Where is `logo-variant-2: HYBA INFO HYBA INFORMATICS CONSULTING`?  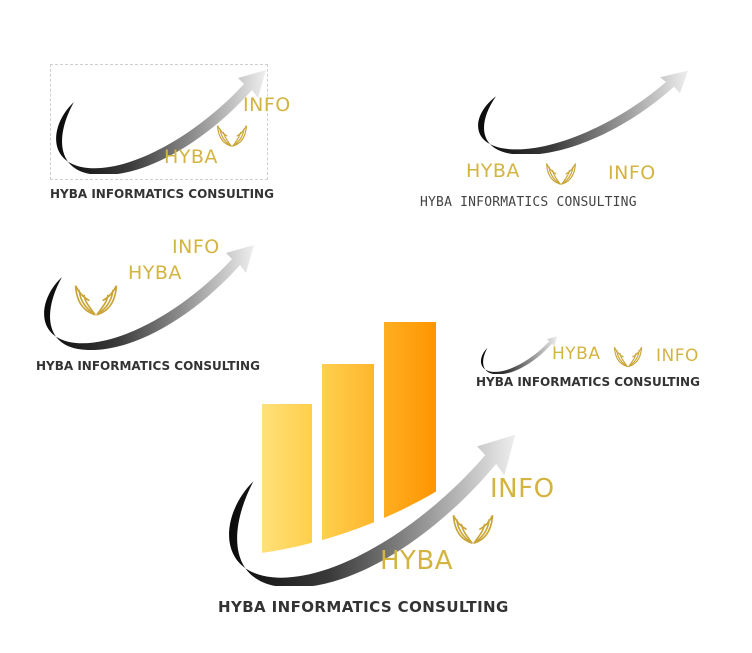
logo-variant-2: HYBA INFO HYBA INFORMATICS CONSULTING is located at coordinates (570, 141).